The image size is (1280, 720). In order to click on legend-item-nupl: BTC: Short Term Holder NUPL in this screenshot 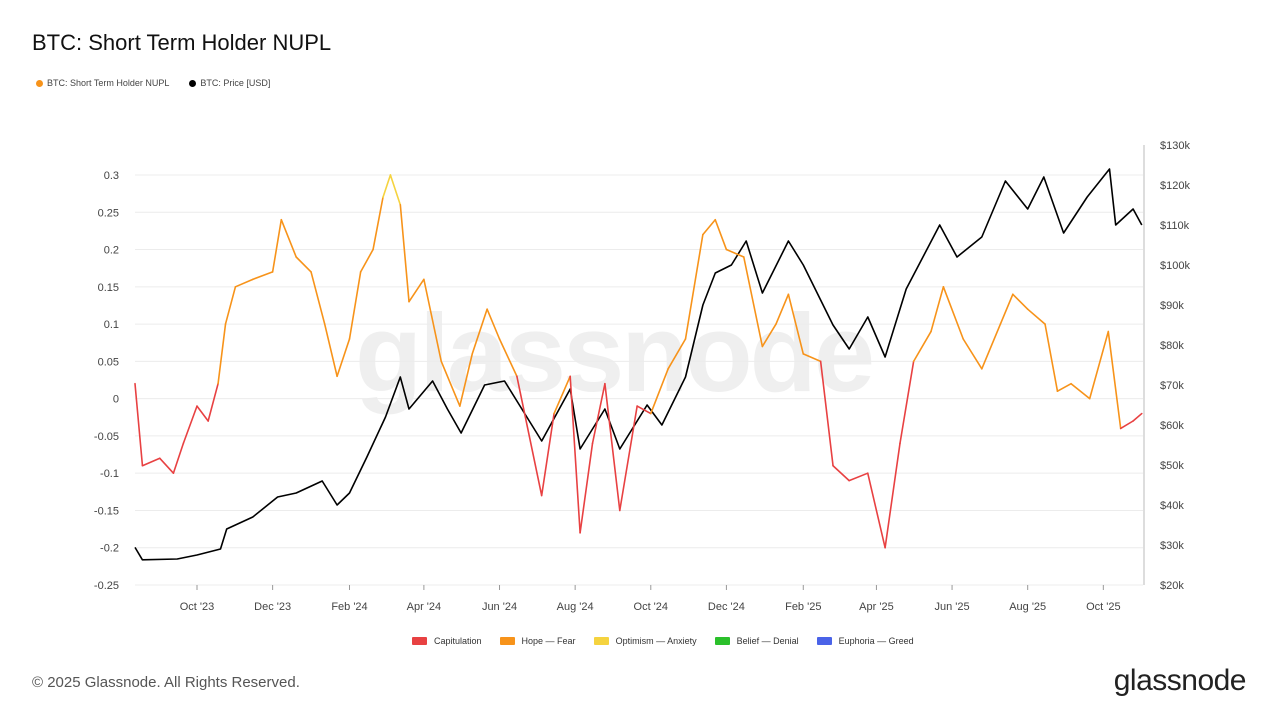, I will do `click(102, 83)`.